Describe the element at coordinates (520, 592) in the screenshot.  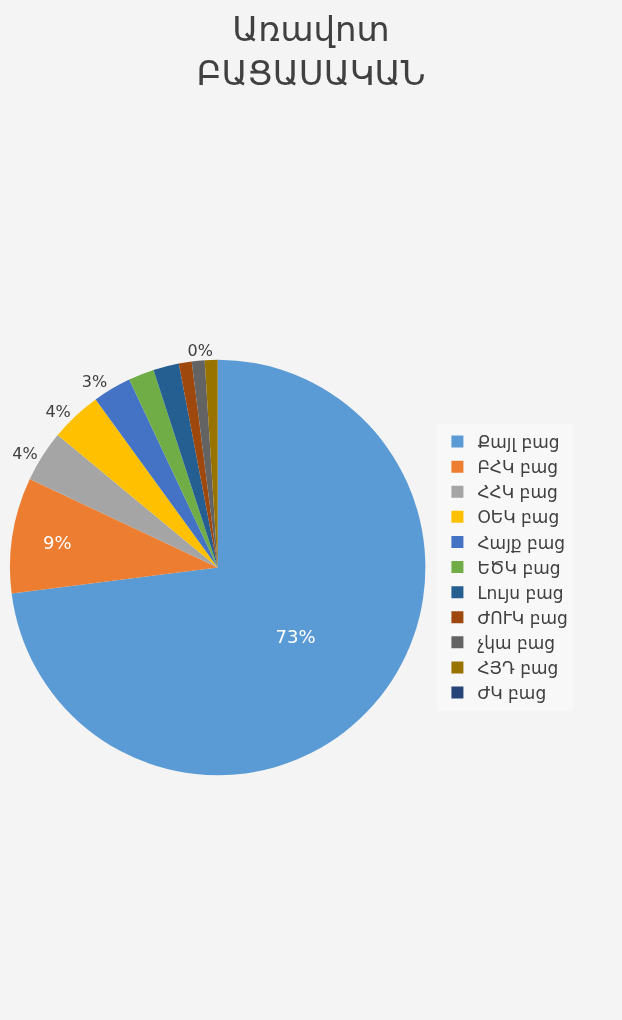
I see `legend-label: Լույս բաց` at that location.